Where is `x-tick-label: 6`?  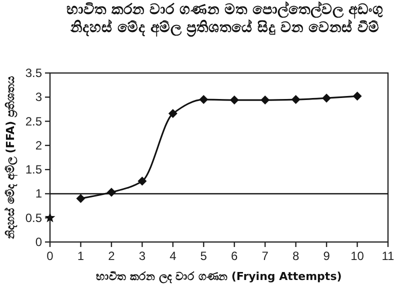 x-tick-label: 6 is located at coordinates (234, 256).